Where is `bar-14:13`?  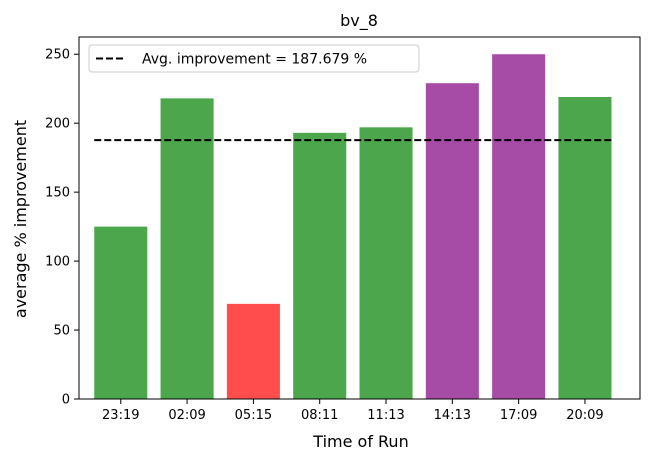
bar-14:13 is located at coordinates (452, 241).